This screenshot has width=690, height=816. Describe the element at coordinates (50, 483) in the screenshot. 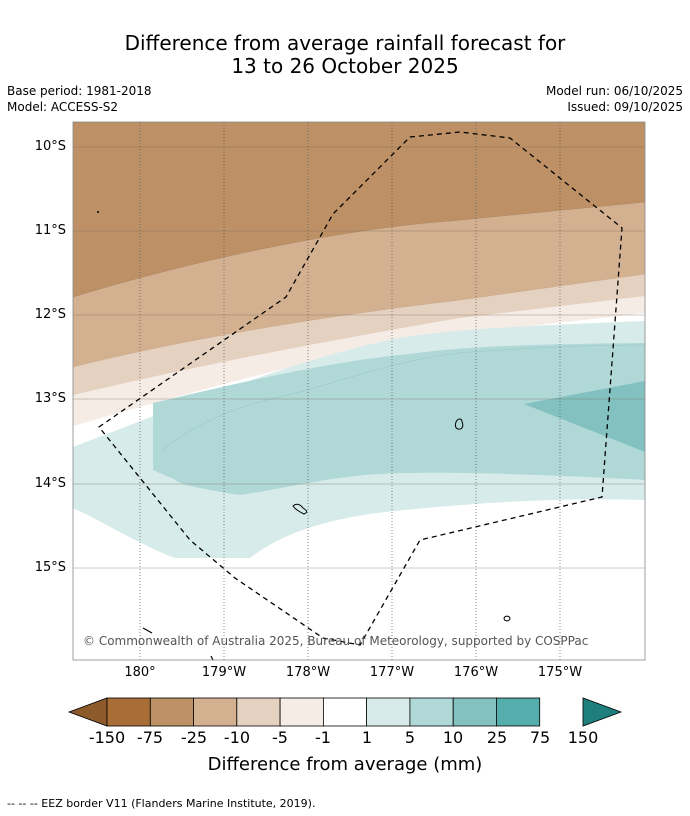

I see `lat-label-14s: 14°S` at that location.